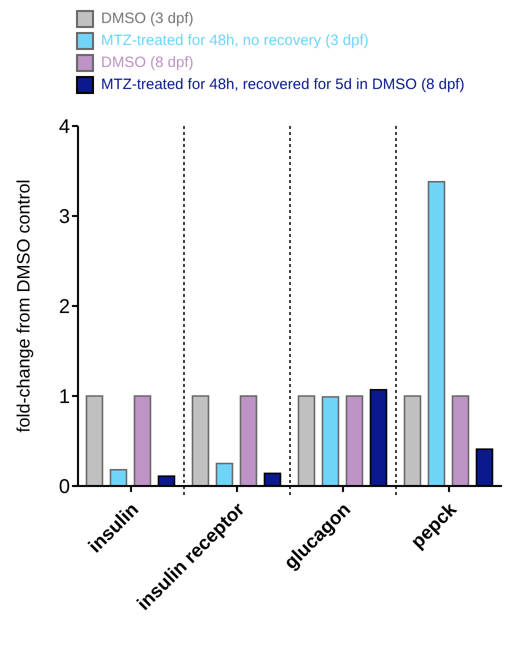 This screenshot has width=520, height=669. I want to click on y-tick-label: 2, so click(64, 307).